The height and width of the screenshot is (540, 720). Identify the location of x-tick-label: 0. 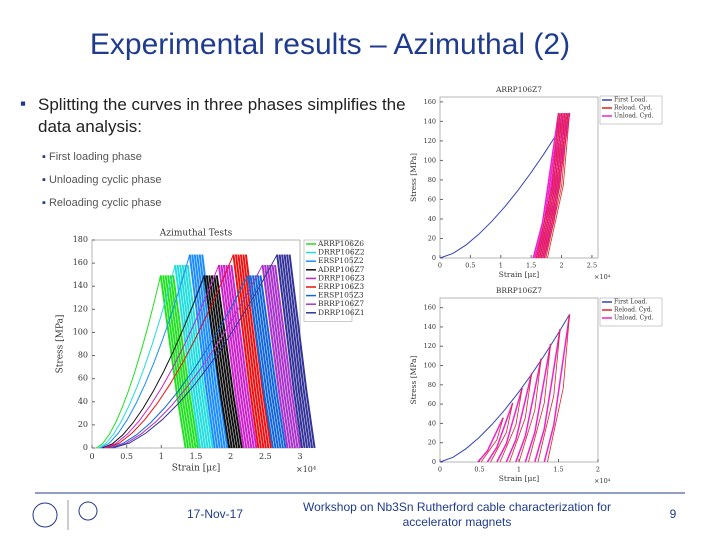
(440, 470).